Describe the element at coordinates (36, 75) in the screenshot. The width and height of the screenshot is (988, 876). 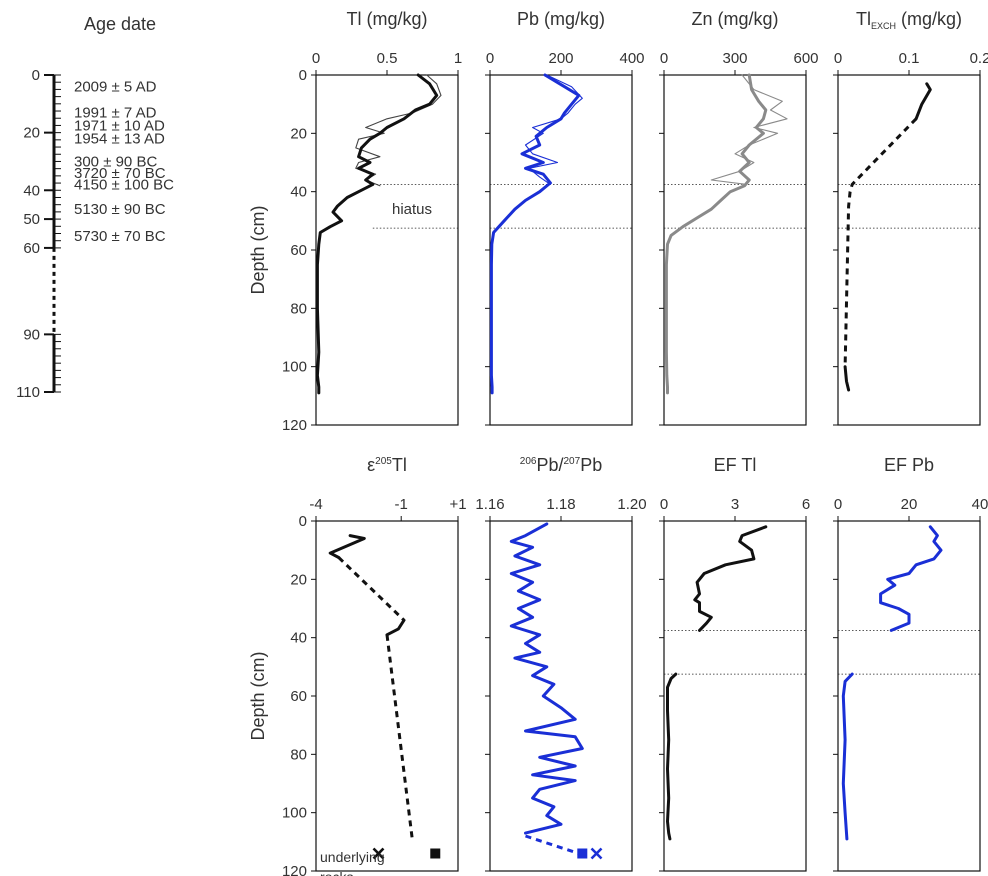
I see `age-depth-label: 0` at that location.